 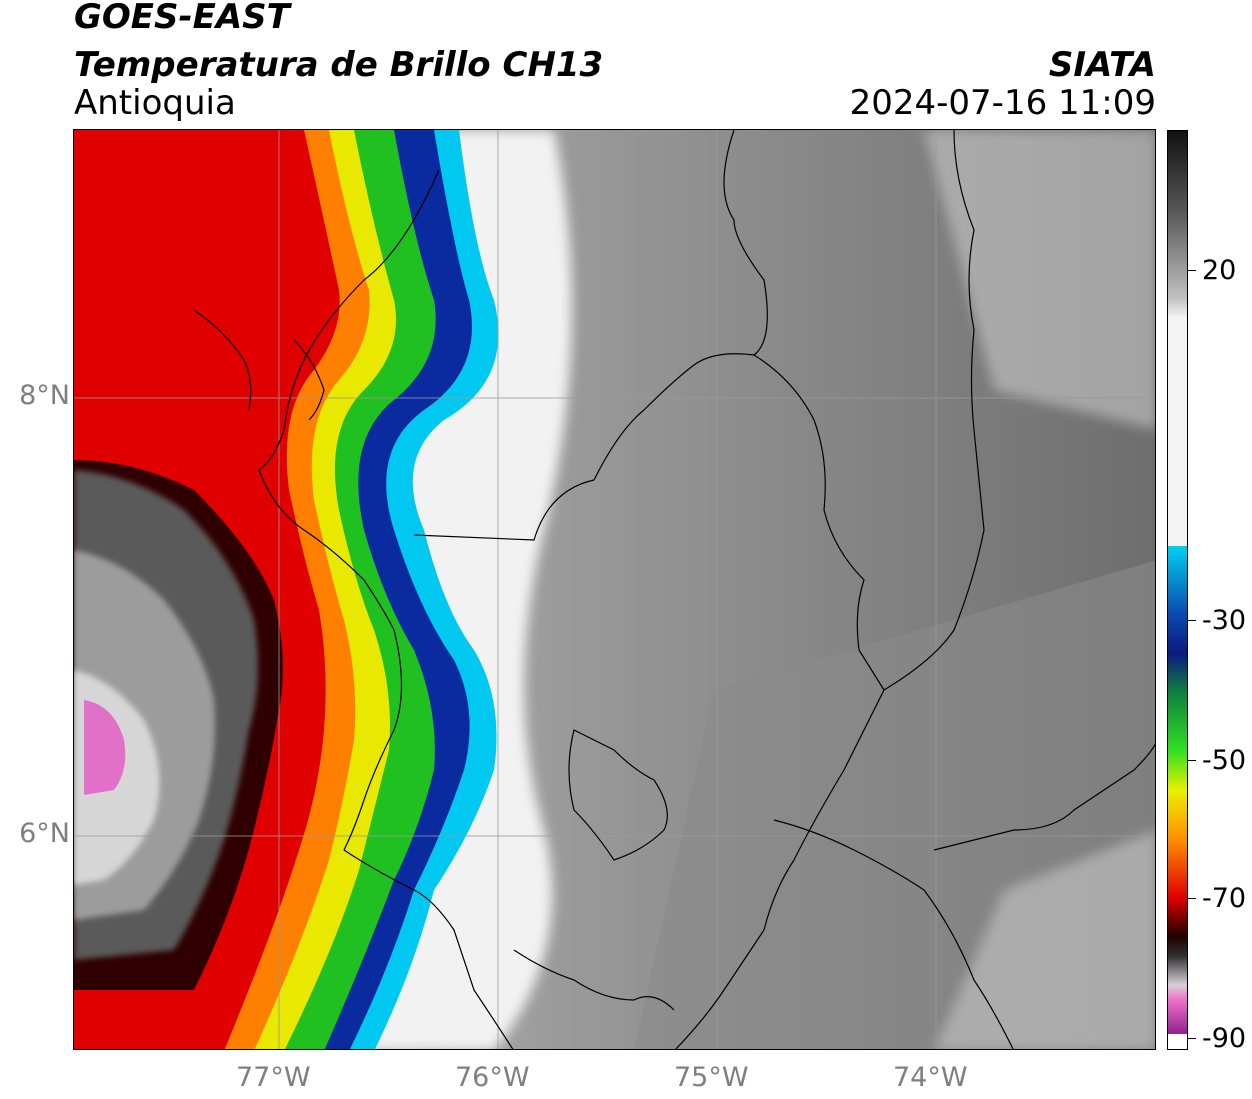 I want to click on colorbar-label-minus90: -90, so click(x=1224, y=1038).